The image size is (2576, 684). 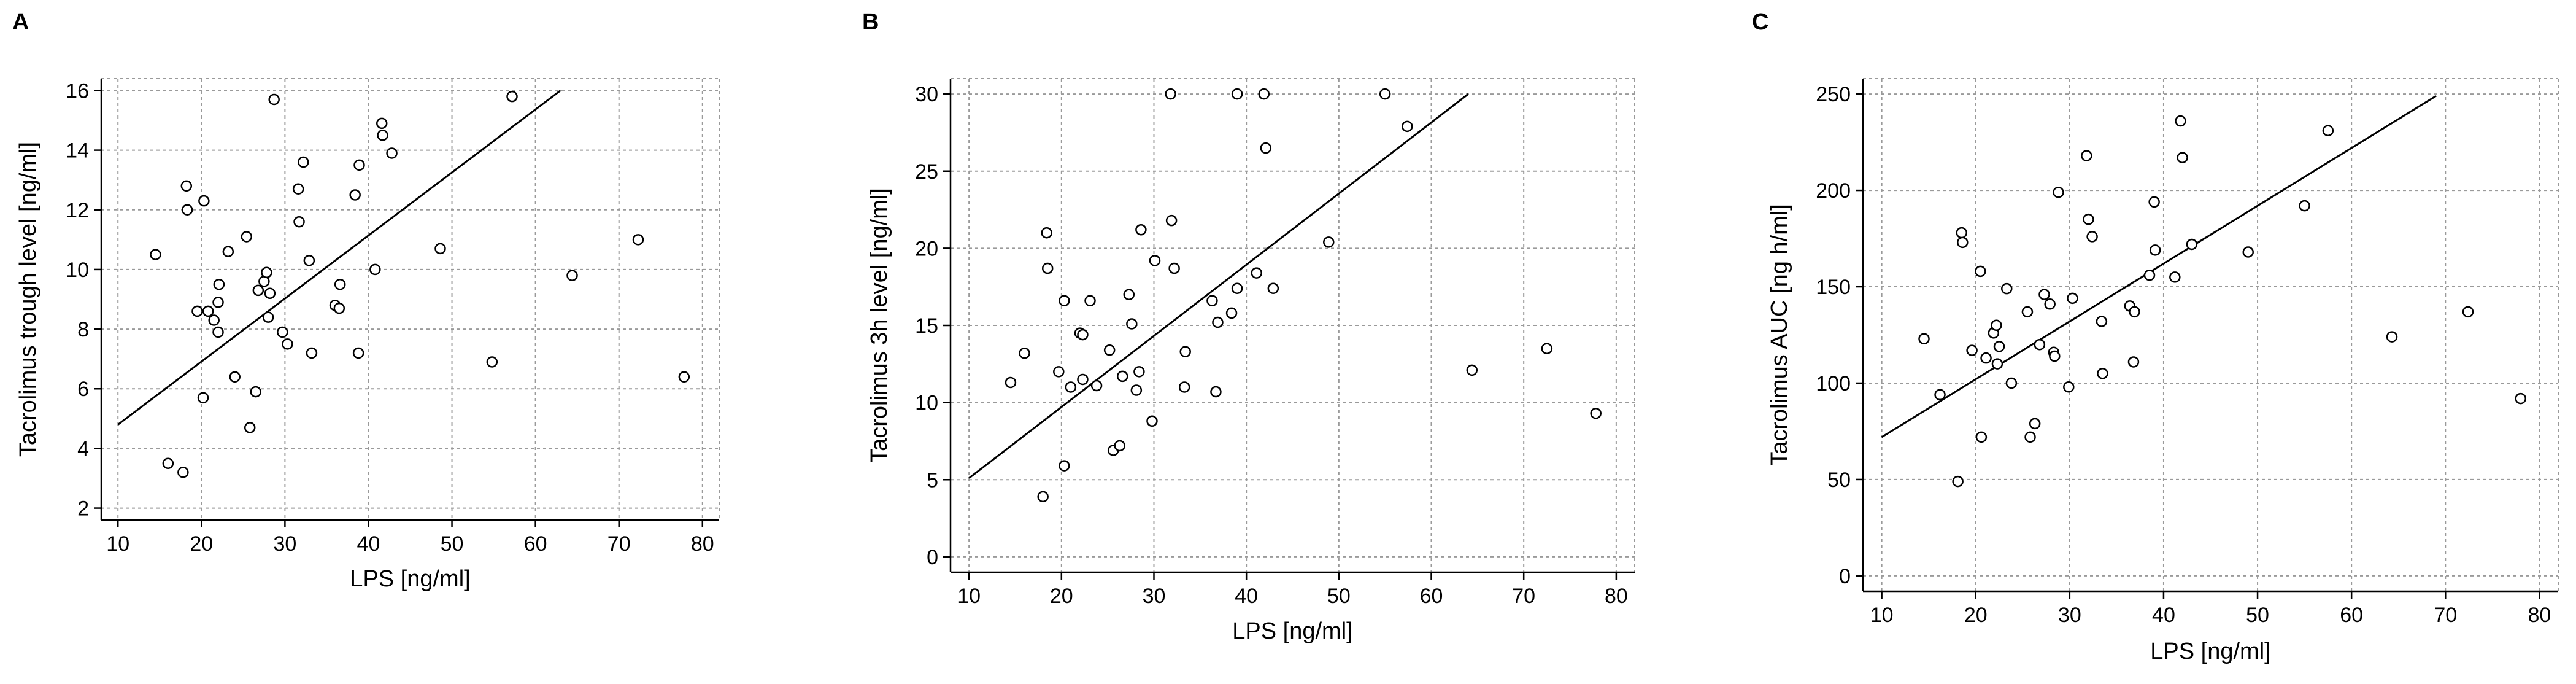 I want to click on x-tick-label: 10, so click(x=969, y=597).